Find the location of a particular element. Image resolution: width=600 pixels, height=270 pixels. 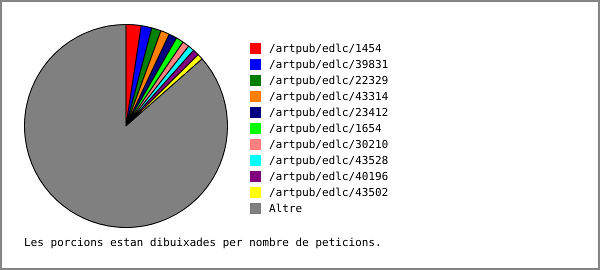

legend-label: /artpub/edlc/30210 is located at coordinates (328, 144).